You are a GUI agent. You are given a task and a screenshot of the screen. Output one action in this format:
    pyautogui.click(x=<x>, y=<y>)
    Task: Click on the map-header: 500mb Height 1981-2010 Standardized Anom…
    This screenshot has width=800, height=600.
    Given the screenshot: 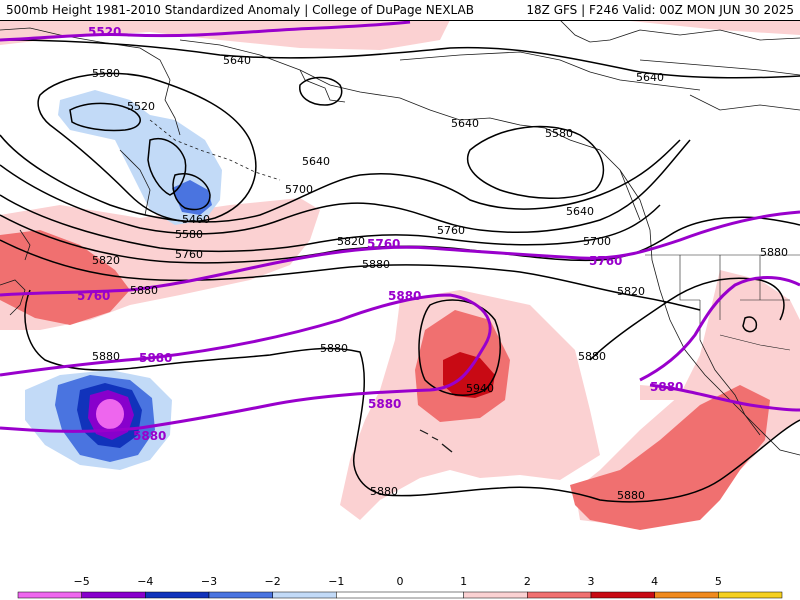 What is the action you would take?
    pyautogui.click(x=400, y=10)
    